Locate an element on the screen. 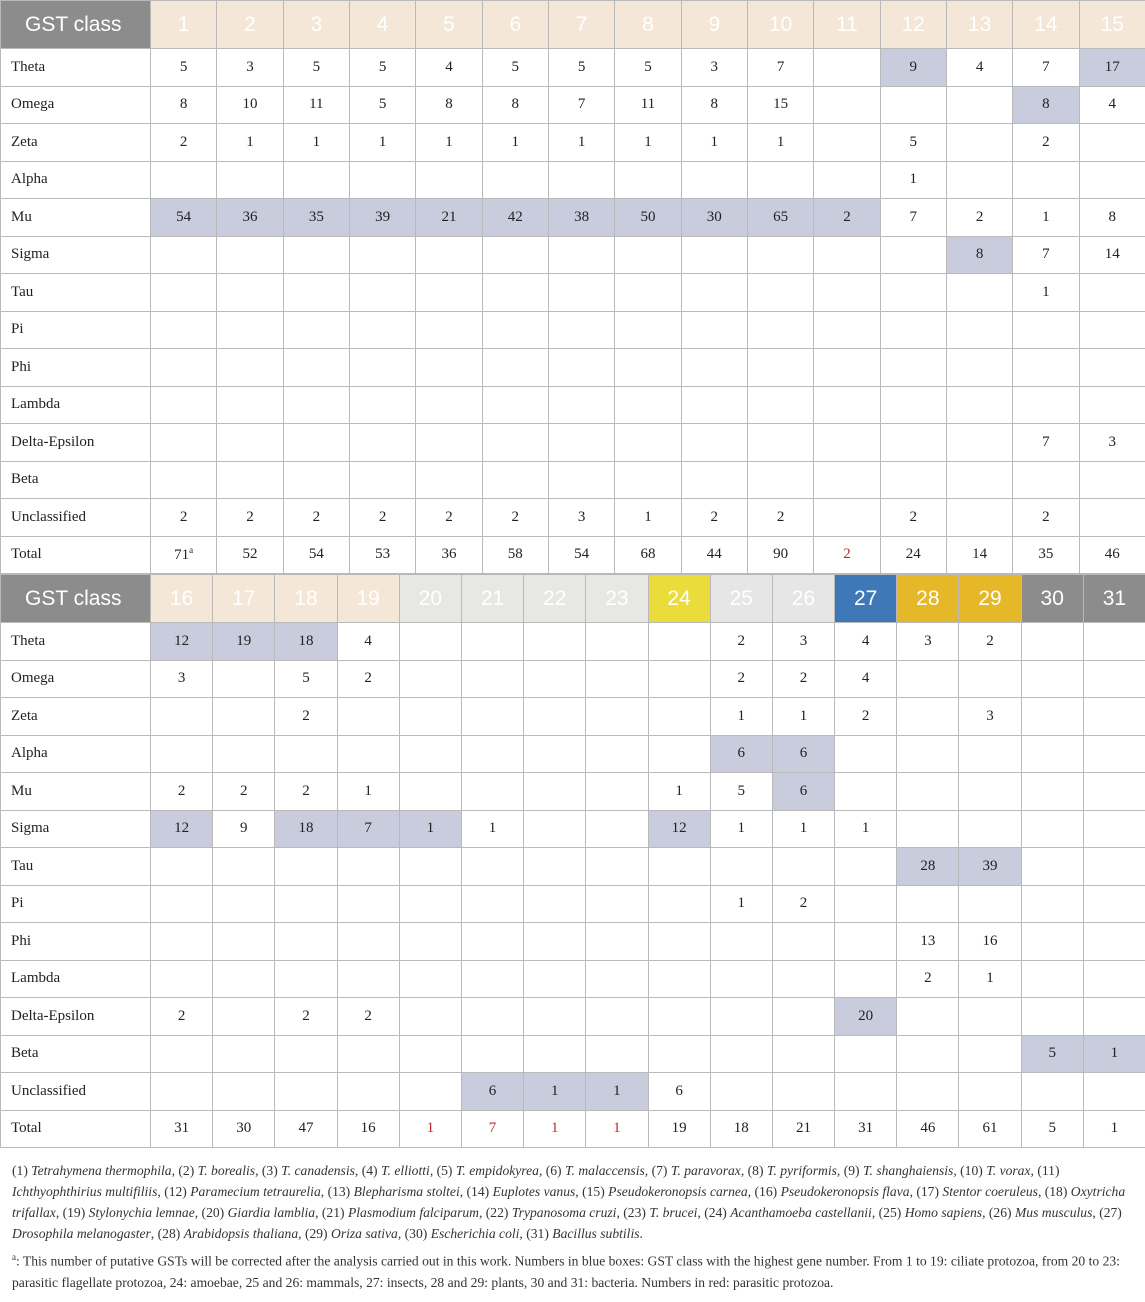  species-number: (9) is located at coordinates (851, 1170).